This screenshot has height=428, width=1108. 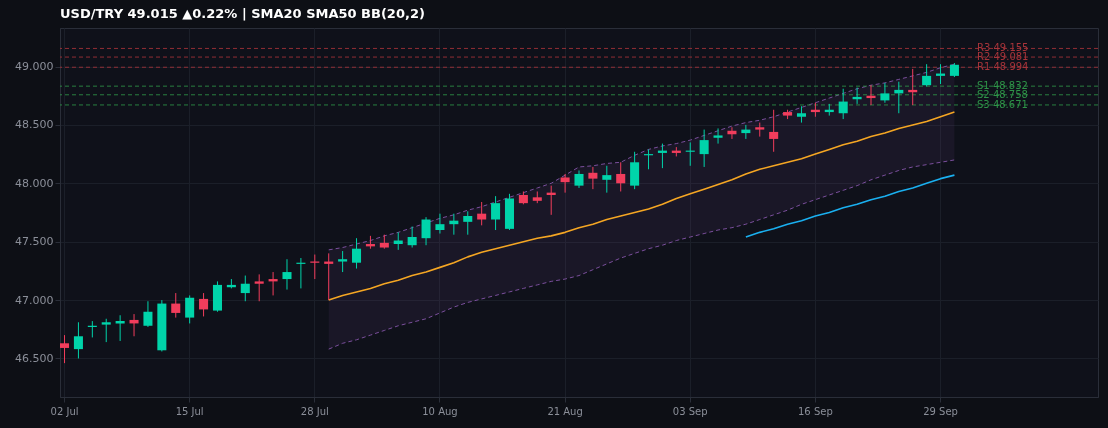 I want to click on ref-line-label: R3 49.155, so click(x=1003, y=48).